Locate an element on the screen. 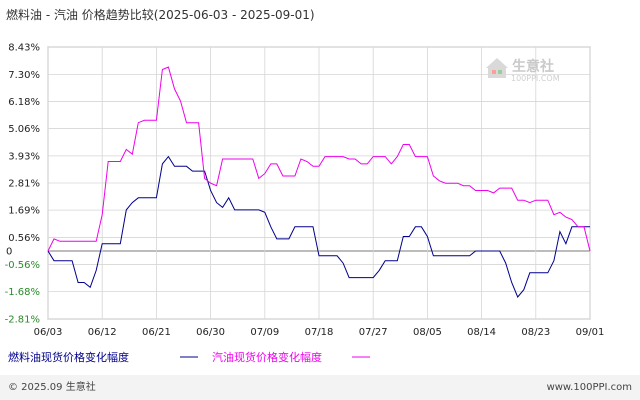  x-tick-label: 09/01 is located at coordinates (590, 332).